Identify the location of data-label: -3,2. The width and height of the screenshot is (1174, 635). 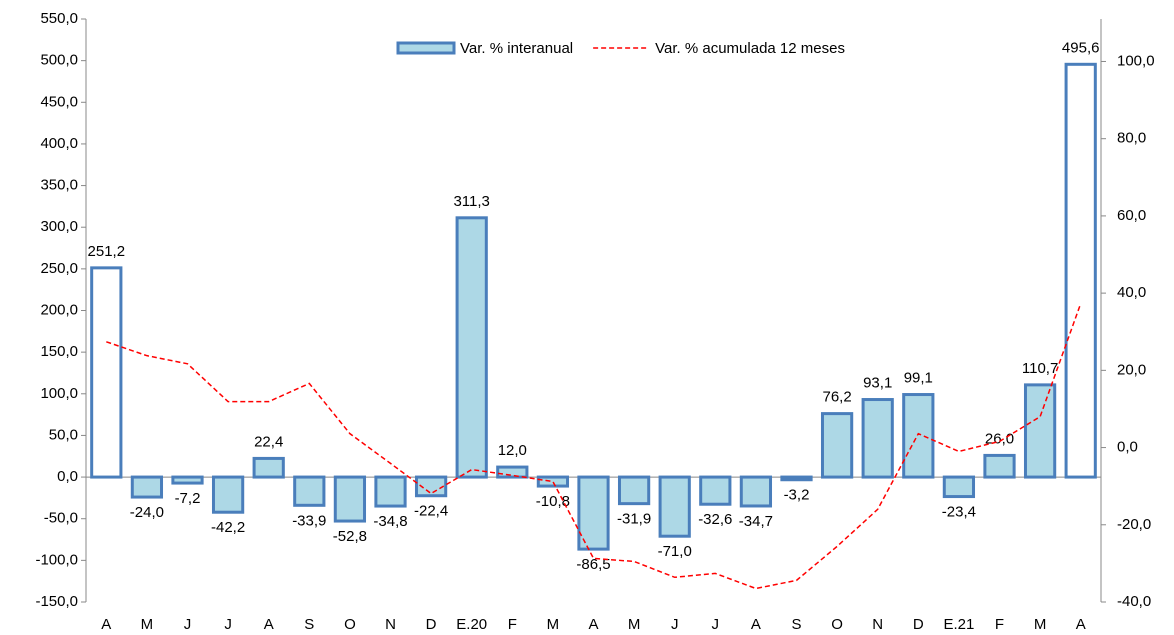
(797, 495).